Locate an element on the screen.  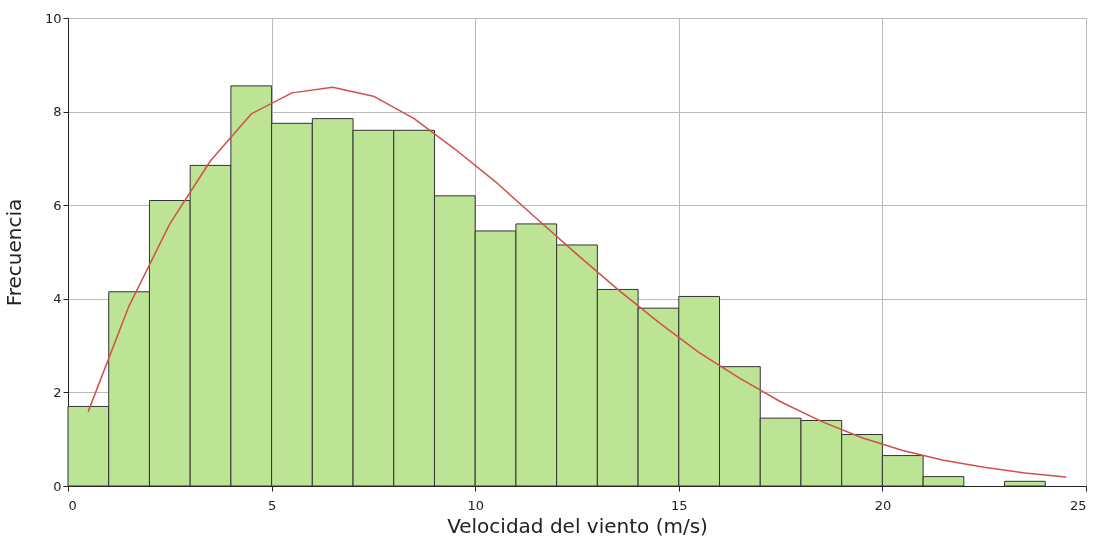
y-tick-label: 0 is located at coordinates (57, 486).